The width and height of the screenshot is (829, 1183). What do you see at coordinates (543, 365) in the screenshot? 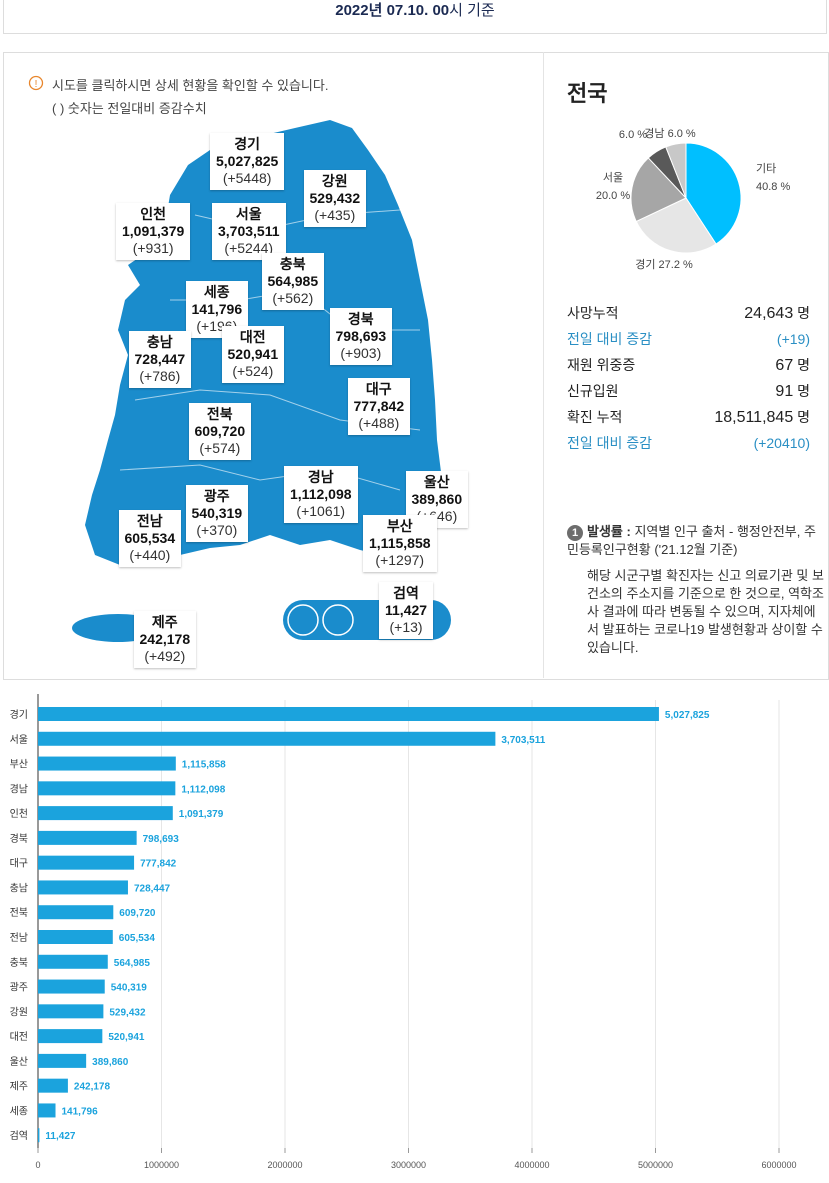
I see `divider` at bounding box center [543, 365].